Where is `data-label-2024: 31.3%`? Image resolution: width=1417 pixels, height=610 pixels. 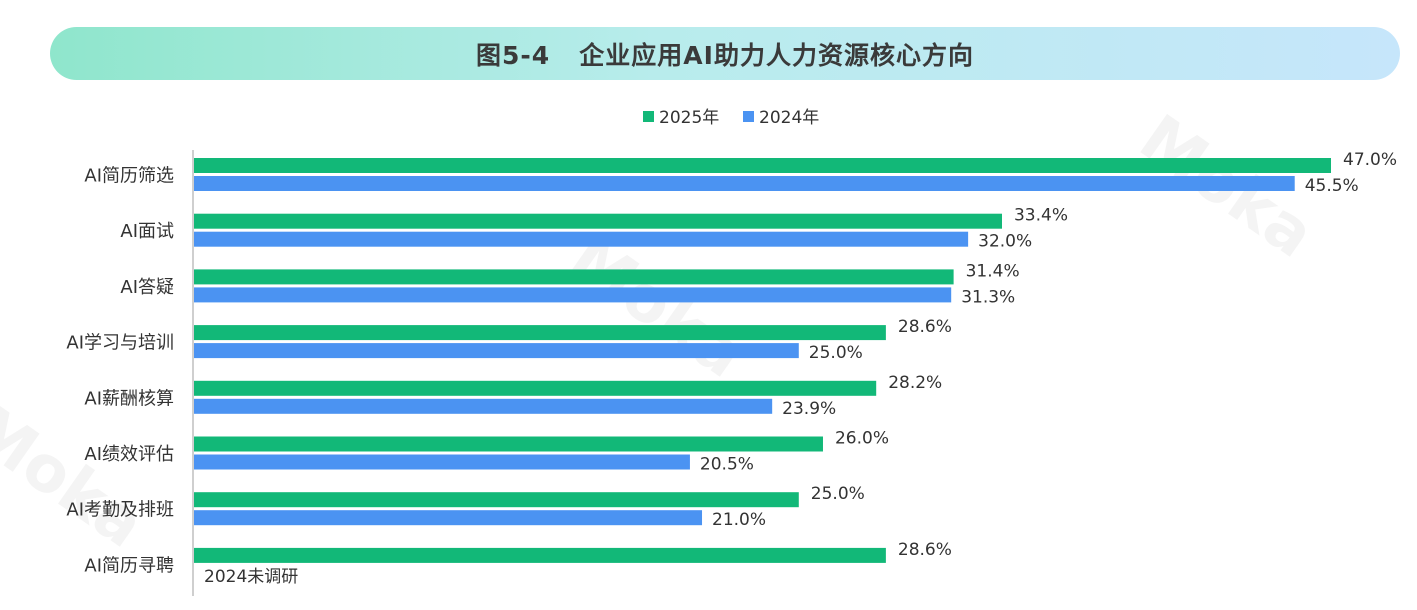
data-label-2024: 31.3% is located at coordinates (988, 297).